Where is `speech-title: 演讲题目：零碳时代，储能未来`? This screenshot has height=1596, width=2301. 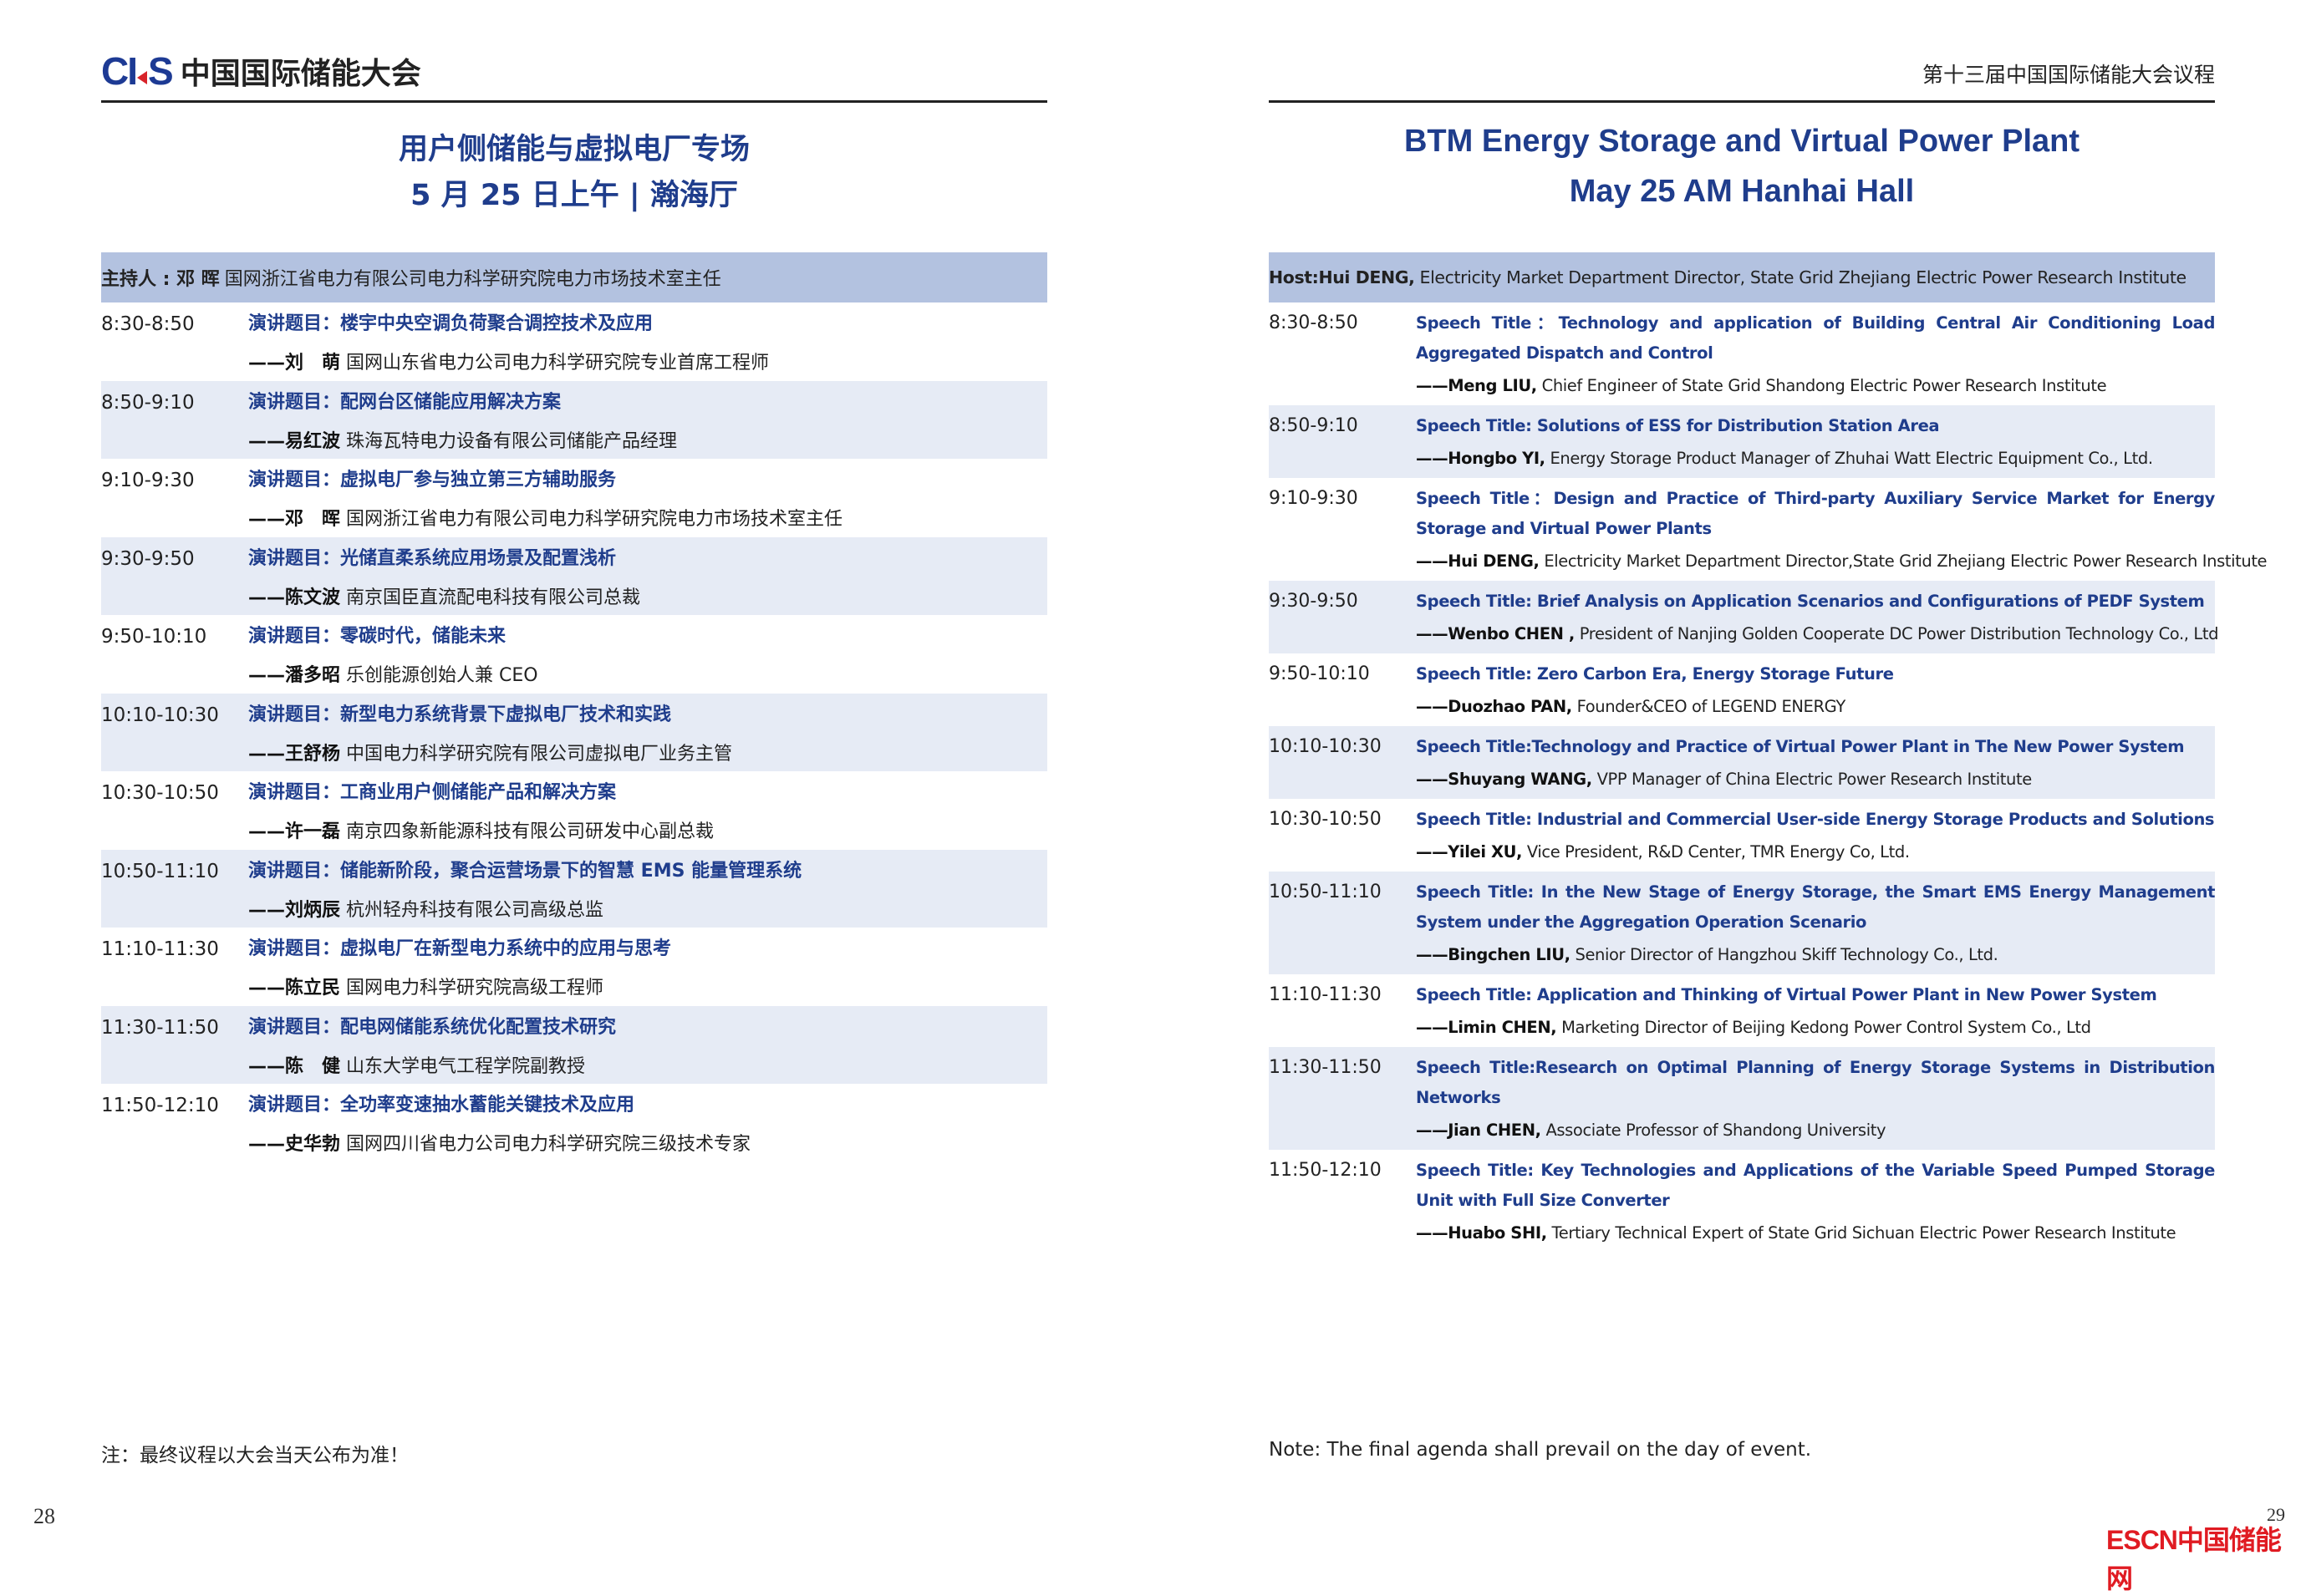
speech-title: 演讲题目：零碳时代，储能未来 is located at coordinates (377, 636).